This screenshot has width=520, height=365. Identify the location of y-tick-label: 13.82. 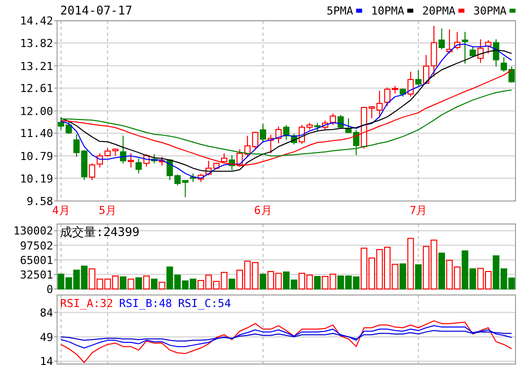
(37, 43).